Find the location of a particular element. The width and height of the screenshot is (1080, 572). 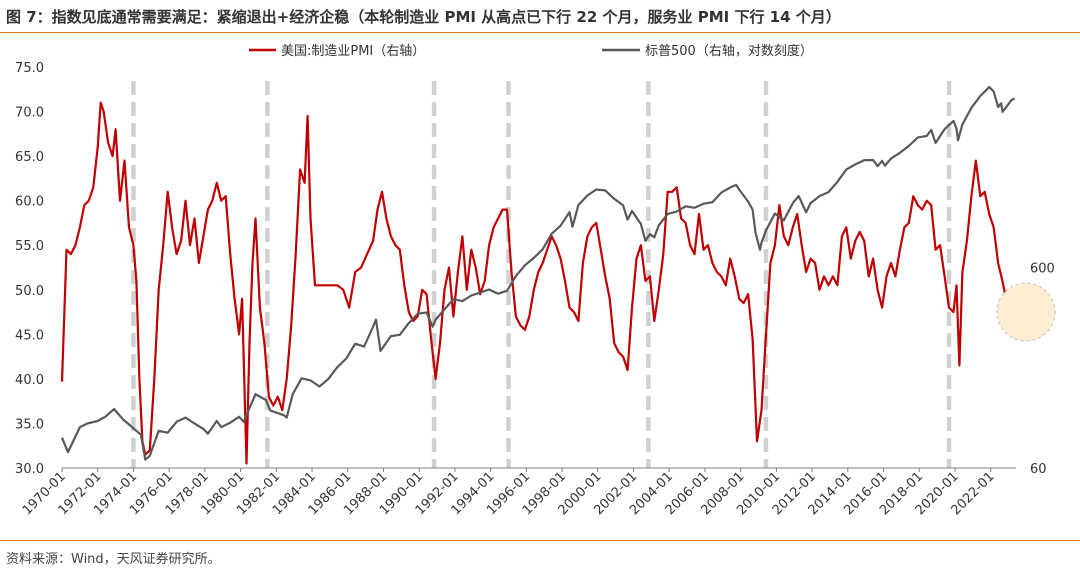

y-tick-label-left: 75.0 is located at coordinates (29, 68).